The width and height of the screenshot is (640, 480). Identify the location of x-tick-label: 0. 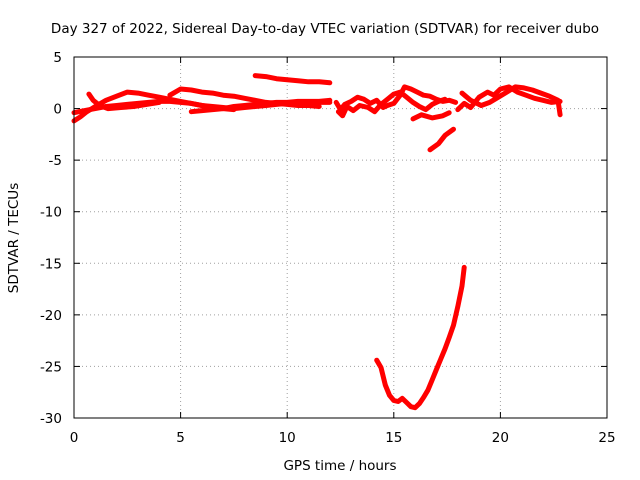
(74, 438).